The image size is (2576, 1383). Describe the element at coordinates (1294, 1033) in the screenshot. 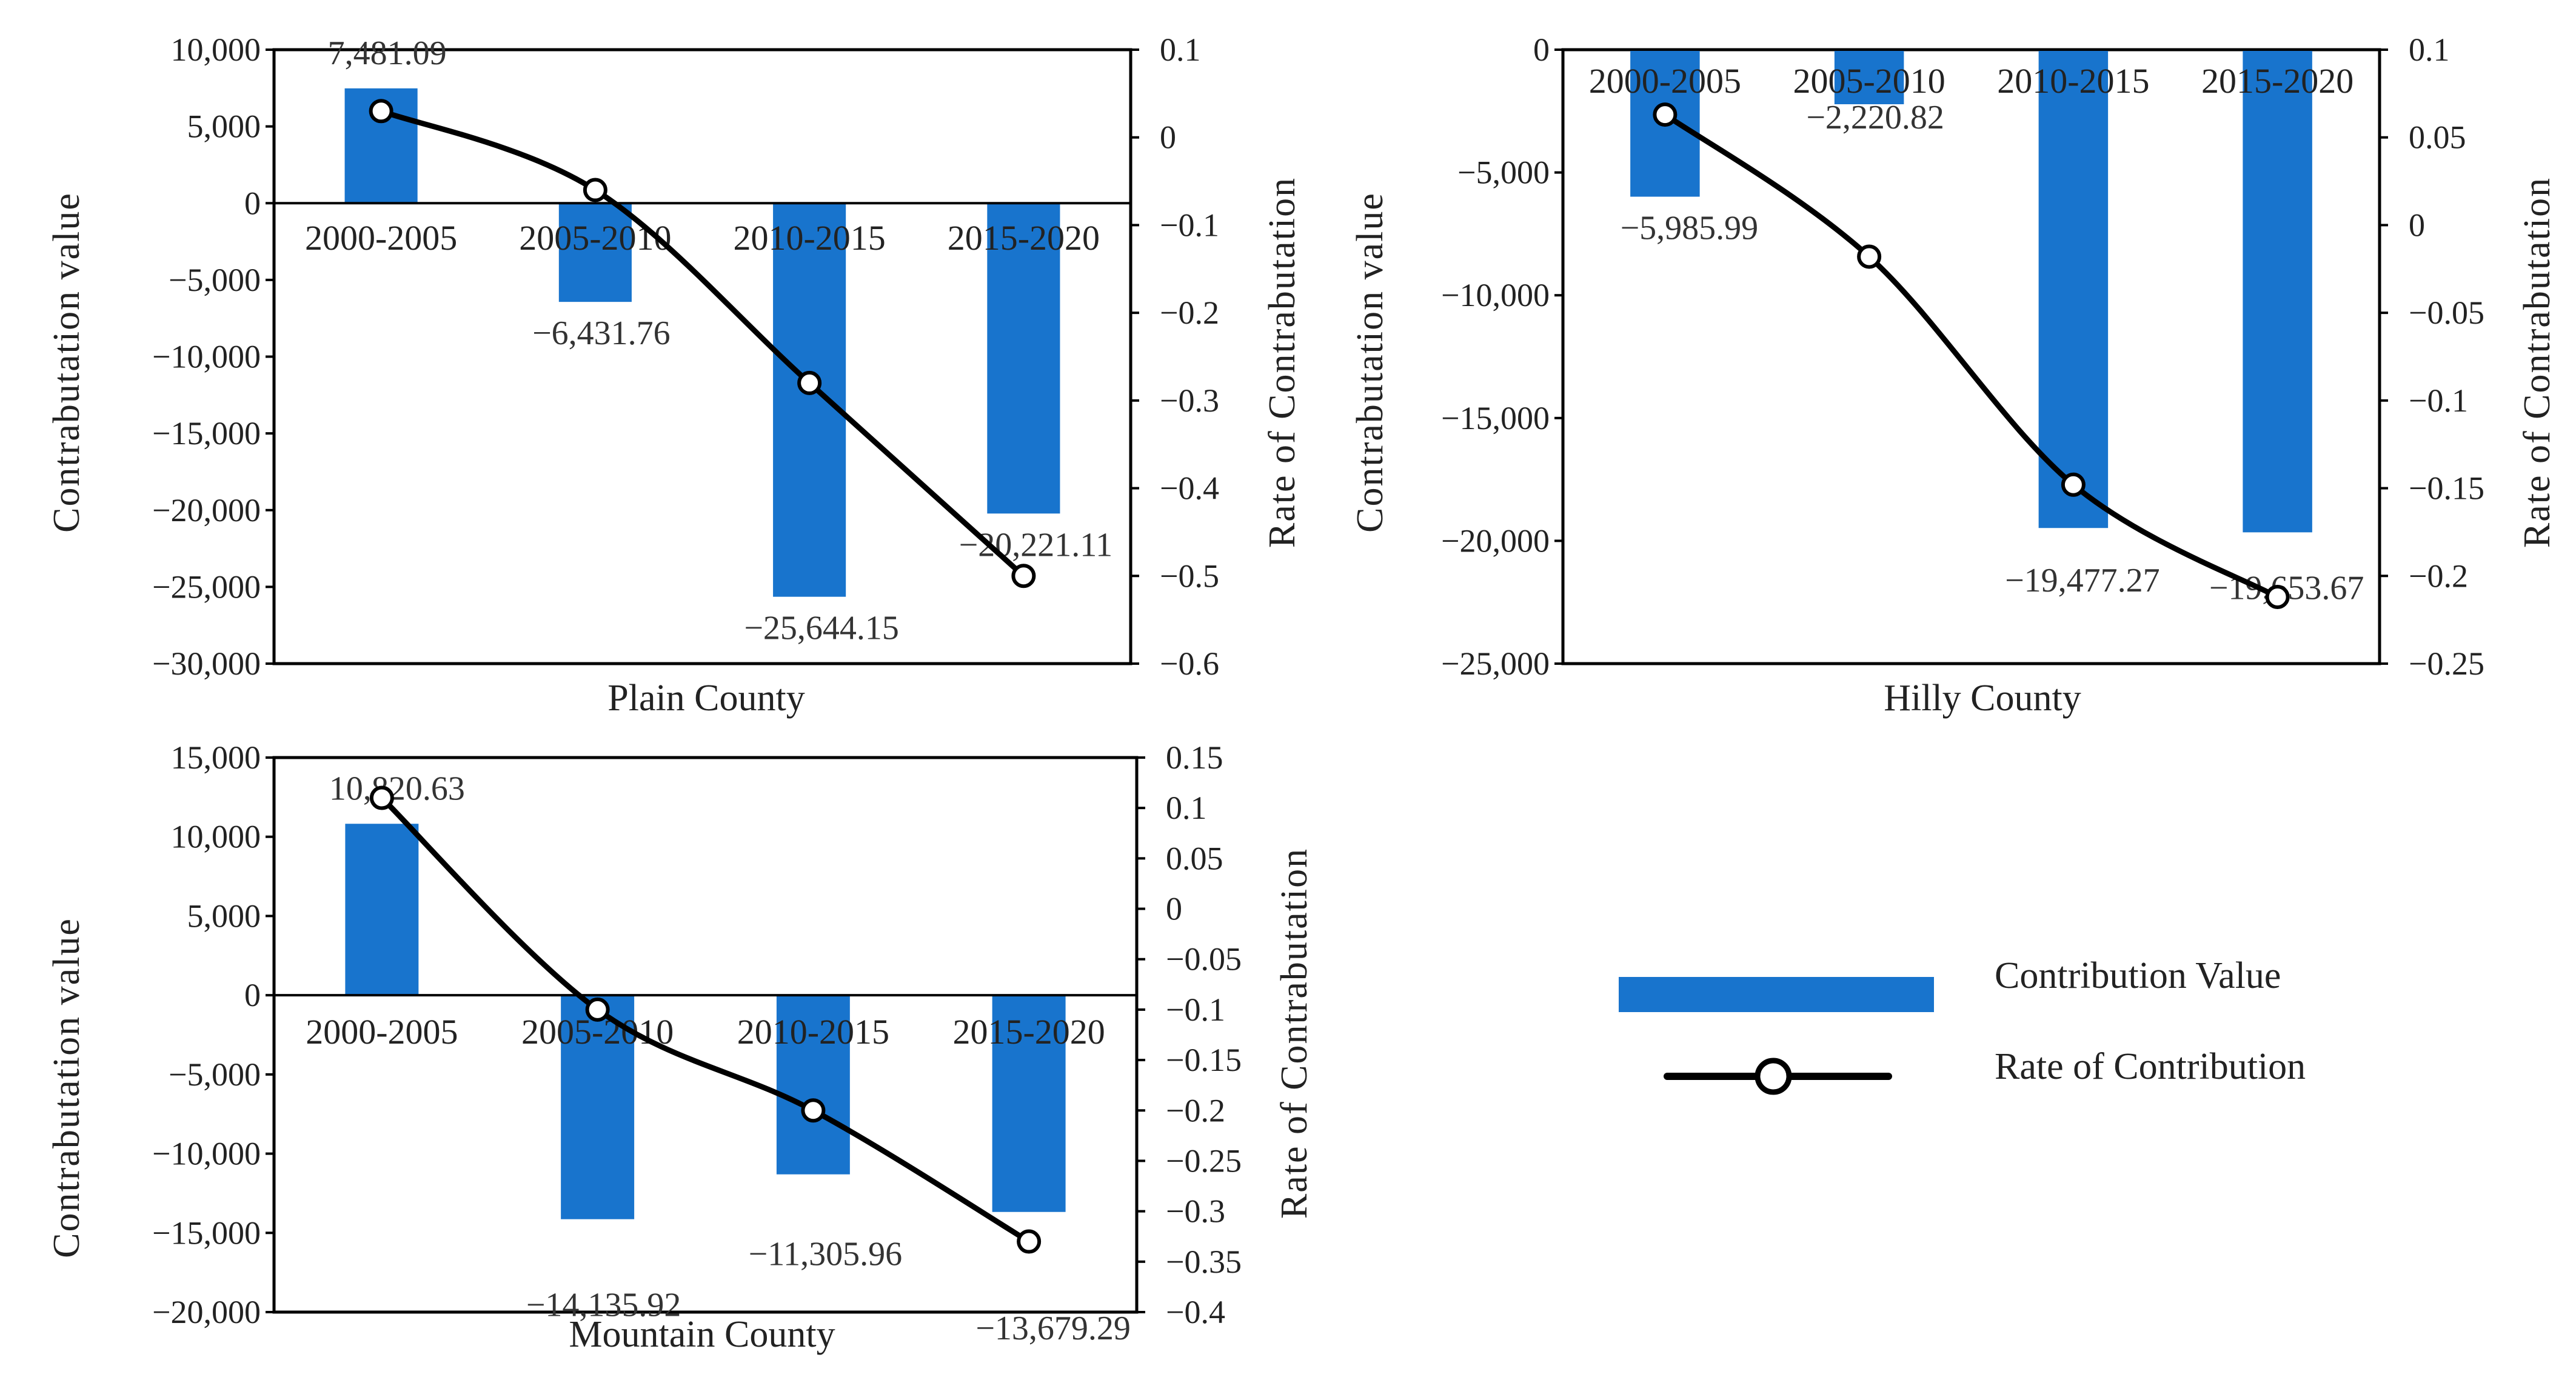

I see `y2-axis-label-mountain: Rate of Contrabutation` at that location.